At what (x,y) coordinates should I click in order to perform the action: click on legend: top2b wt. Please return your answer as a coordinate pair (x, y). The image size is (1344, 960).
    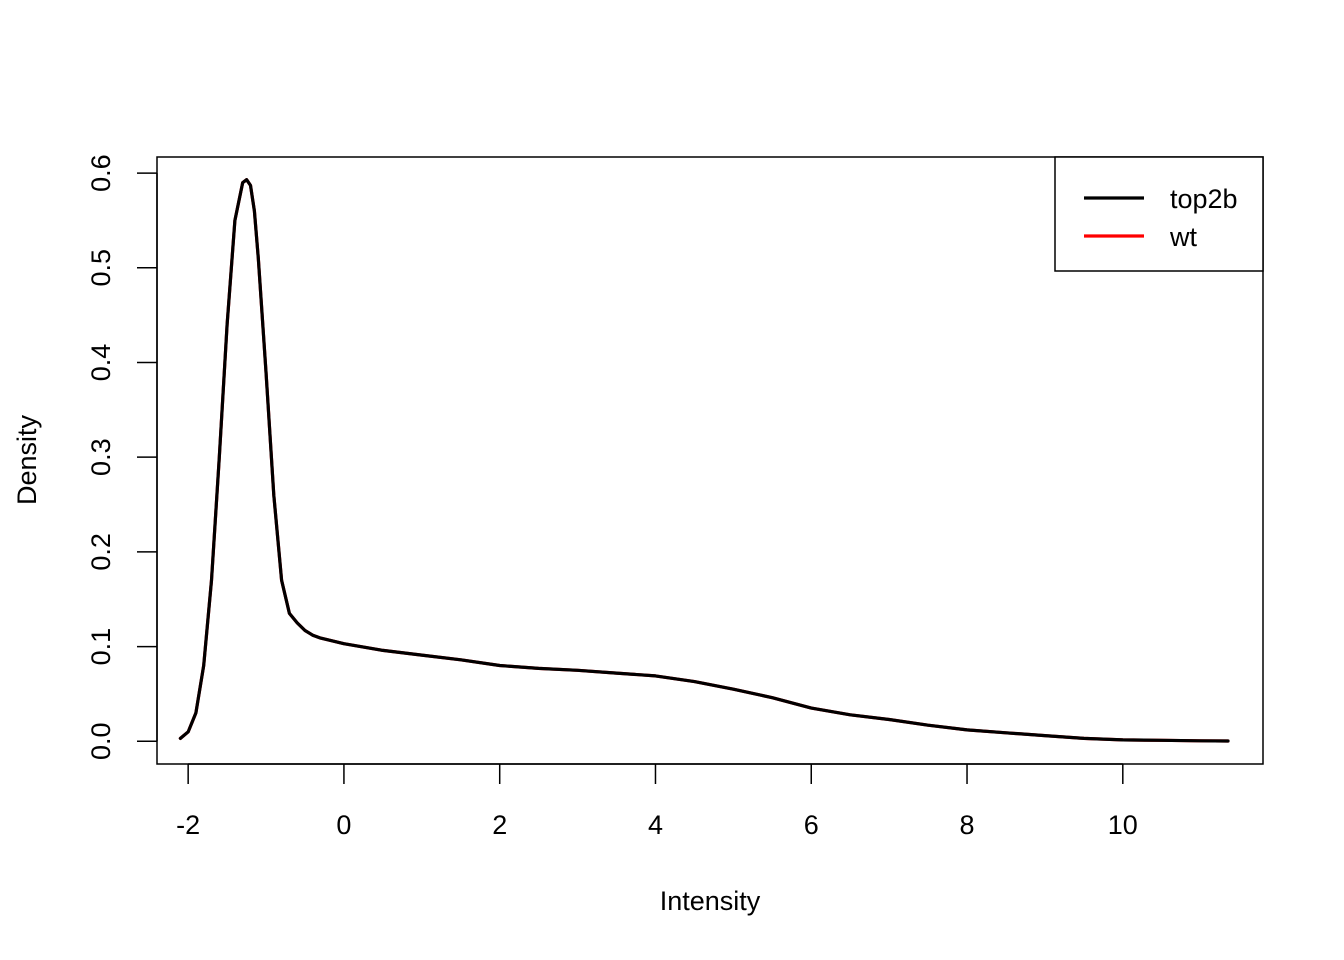
    Looking at the image, I should click on (1159, 214).